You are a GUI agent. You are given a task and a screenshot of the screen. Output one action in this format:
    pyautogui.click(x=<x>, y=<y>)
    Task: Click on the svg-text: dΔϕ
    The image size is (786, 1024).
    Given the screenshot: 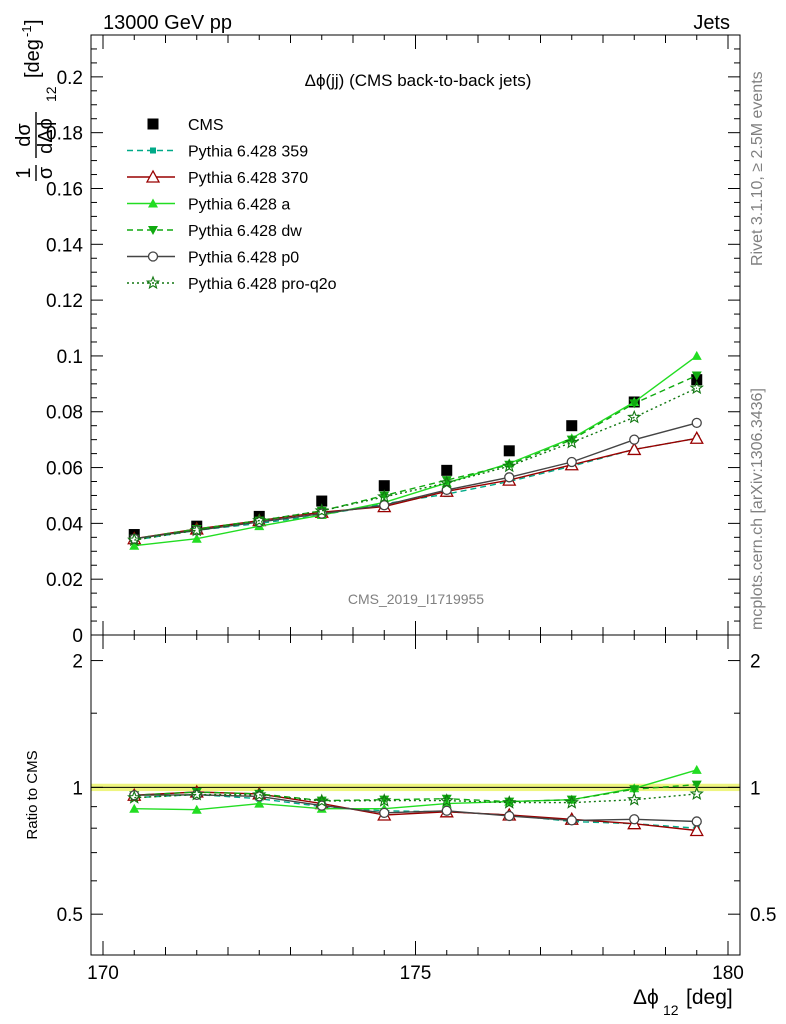 What is the action you would take?
    pyautogui.click(x=46, y=136)
    